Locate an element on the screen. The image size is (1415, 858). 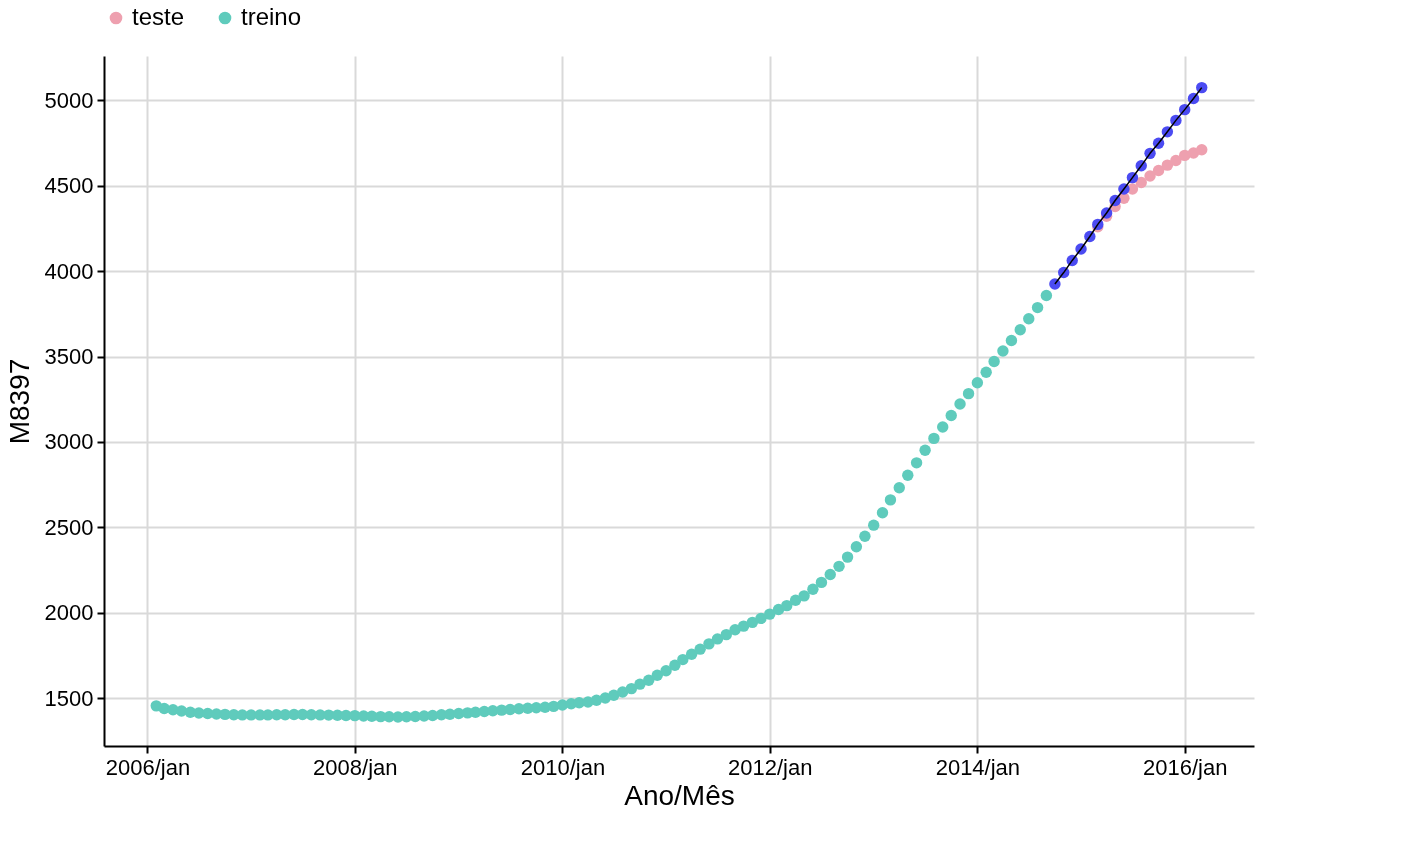
y-tick-label: 5000 is located at coordinates (69, 100).